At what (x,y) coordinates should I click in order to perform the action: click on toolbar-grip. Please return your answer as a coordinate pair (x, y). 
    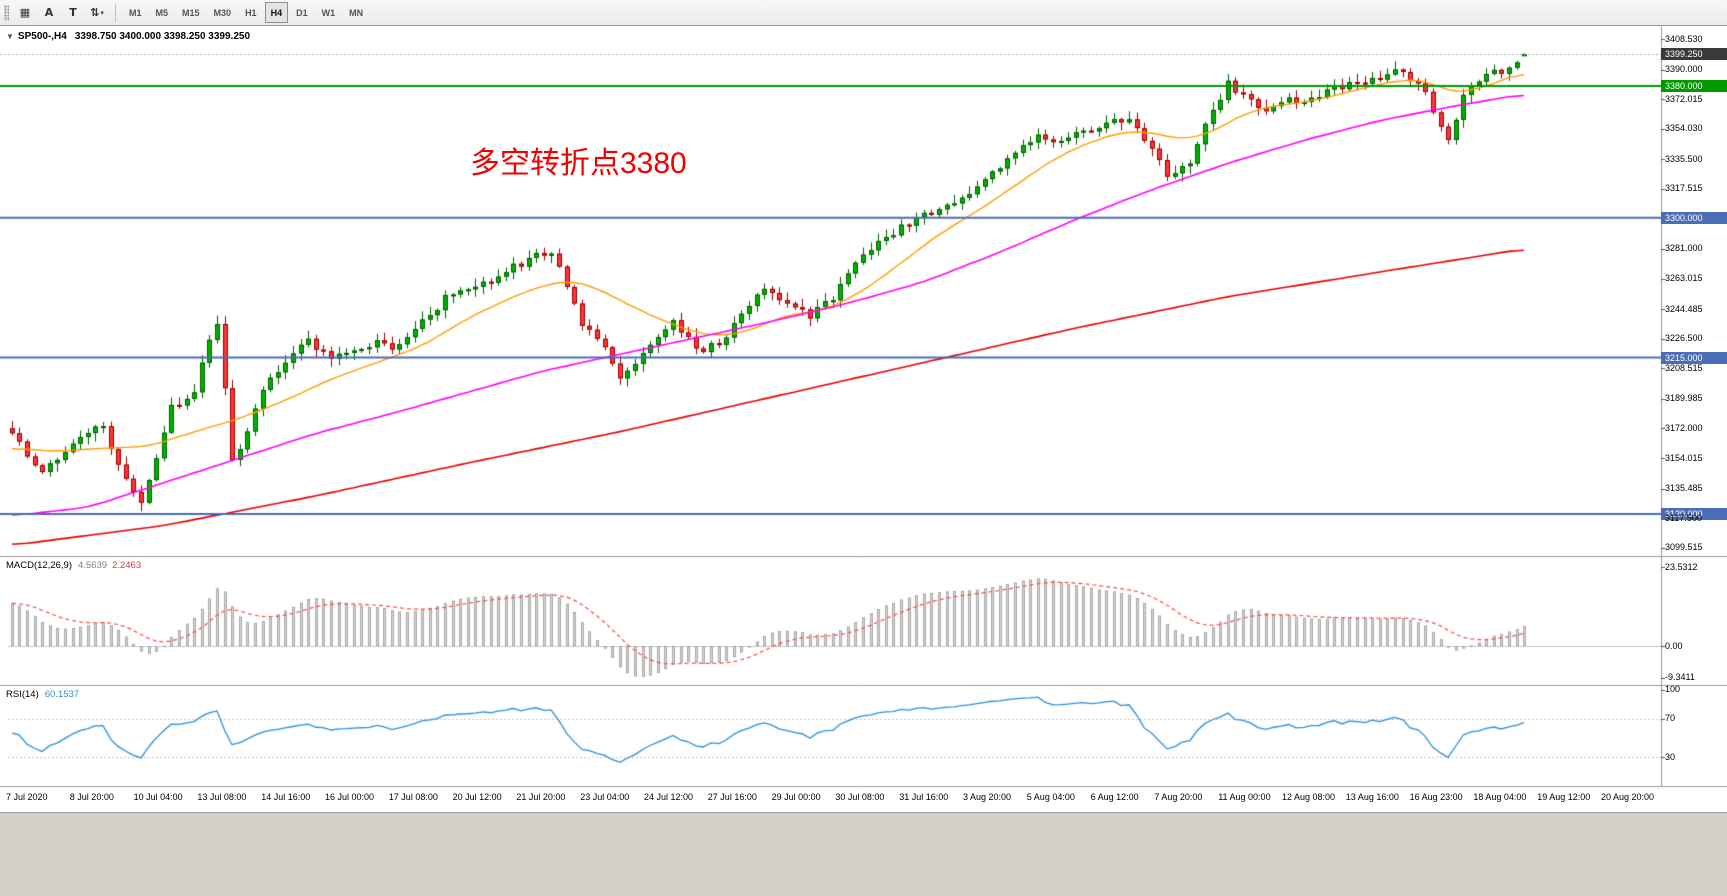
    Looking at the image, I should click on (6, 12).